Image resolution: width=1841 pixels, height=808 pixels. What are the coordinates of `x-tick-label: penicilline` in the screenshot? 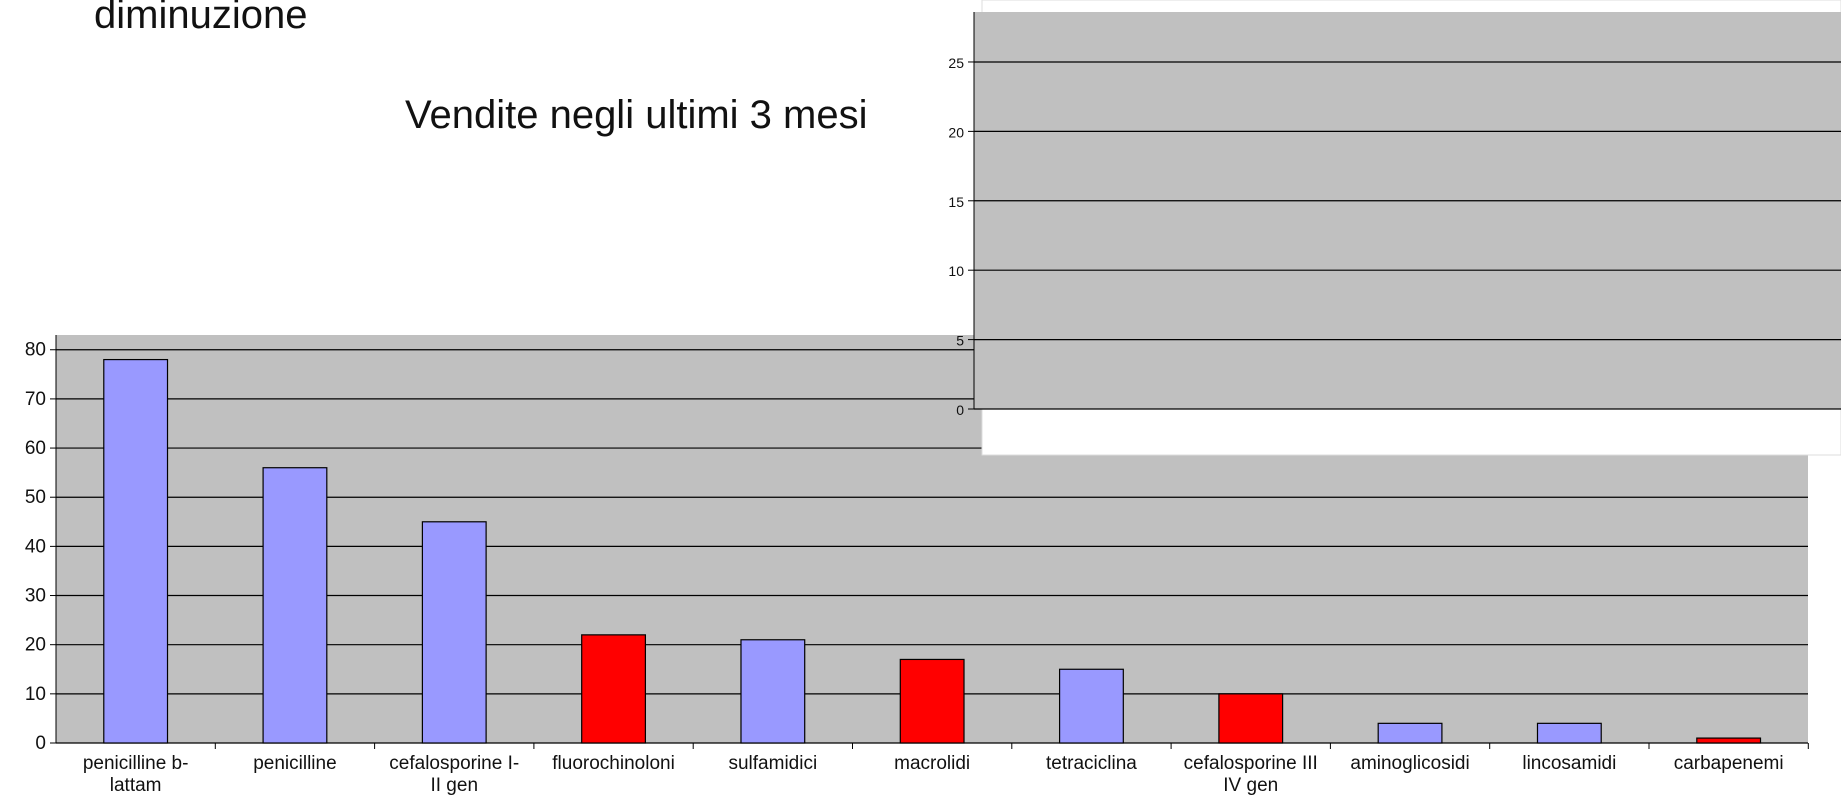 It's located at (294, 763).